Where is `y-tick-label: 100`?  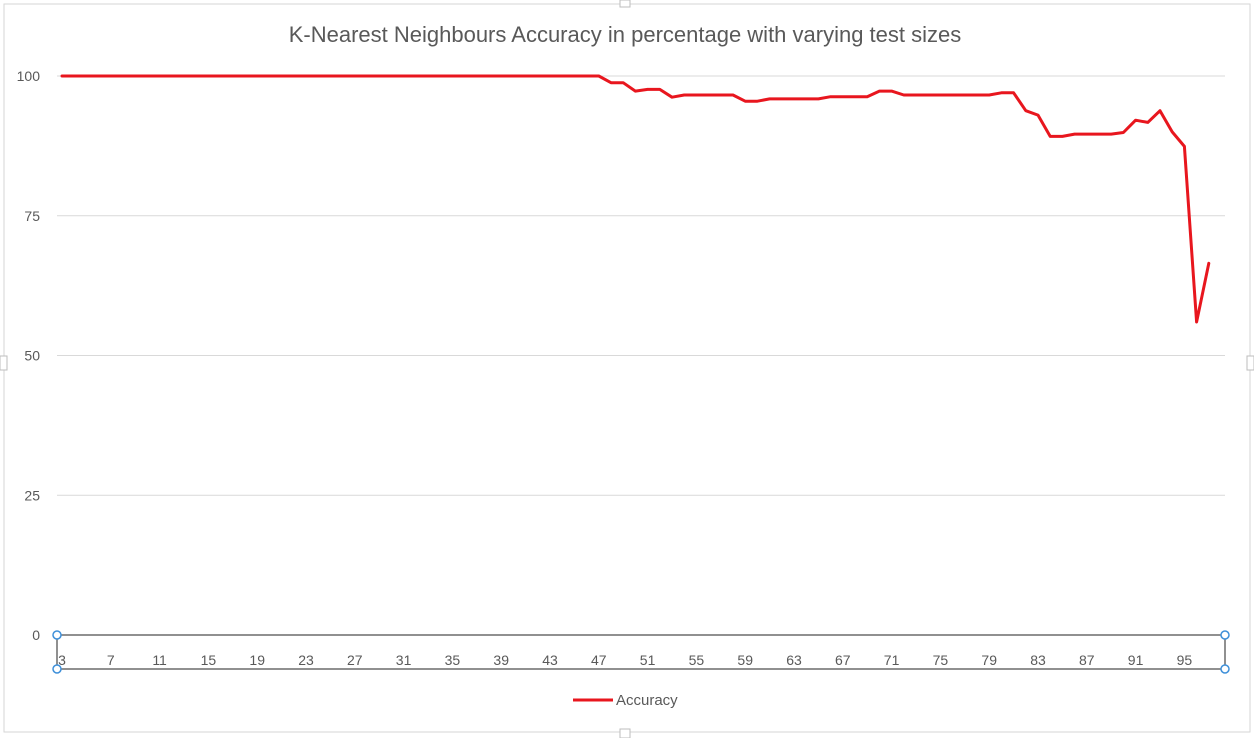
y-tick-label: 100 is located at coordinates (29, 76).